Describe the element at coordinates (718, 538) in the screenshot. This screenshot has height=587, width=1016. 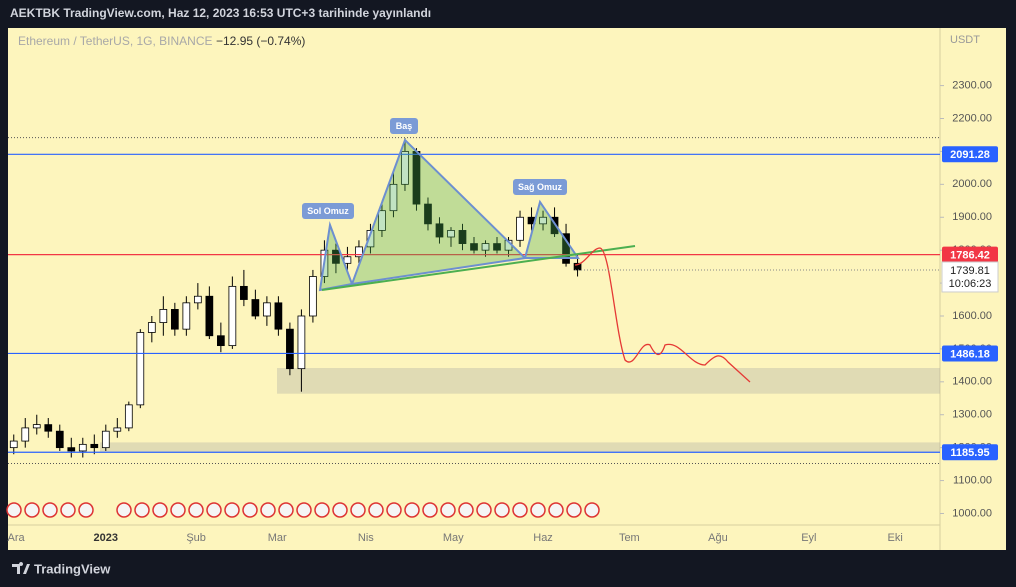
I see `x-tick-label: Ağu` at that location.